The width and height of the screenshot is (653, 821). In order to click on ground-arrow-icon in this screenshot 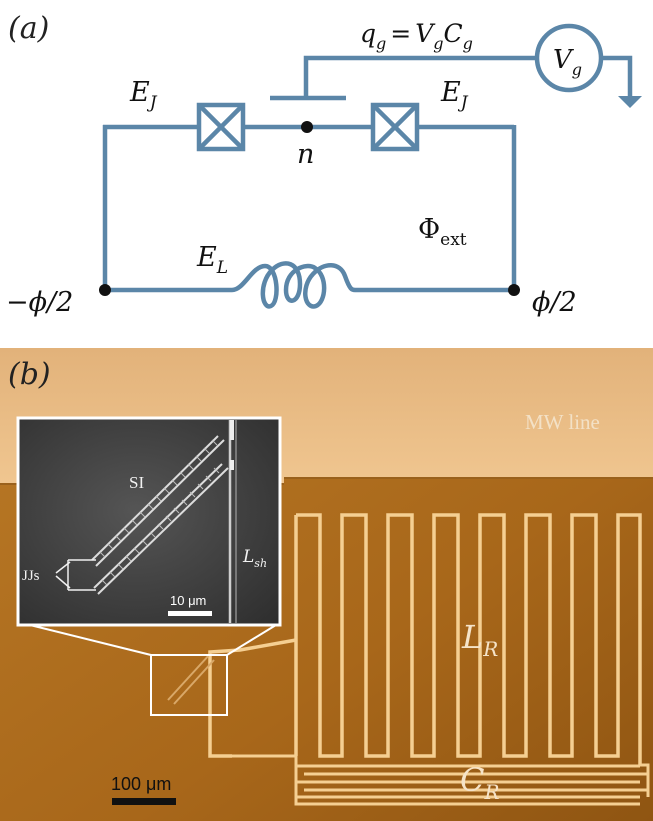, I will do `click(630, 102)`.